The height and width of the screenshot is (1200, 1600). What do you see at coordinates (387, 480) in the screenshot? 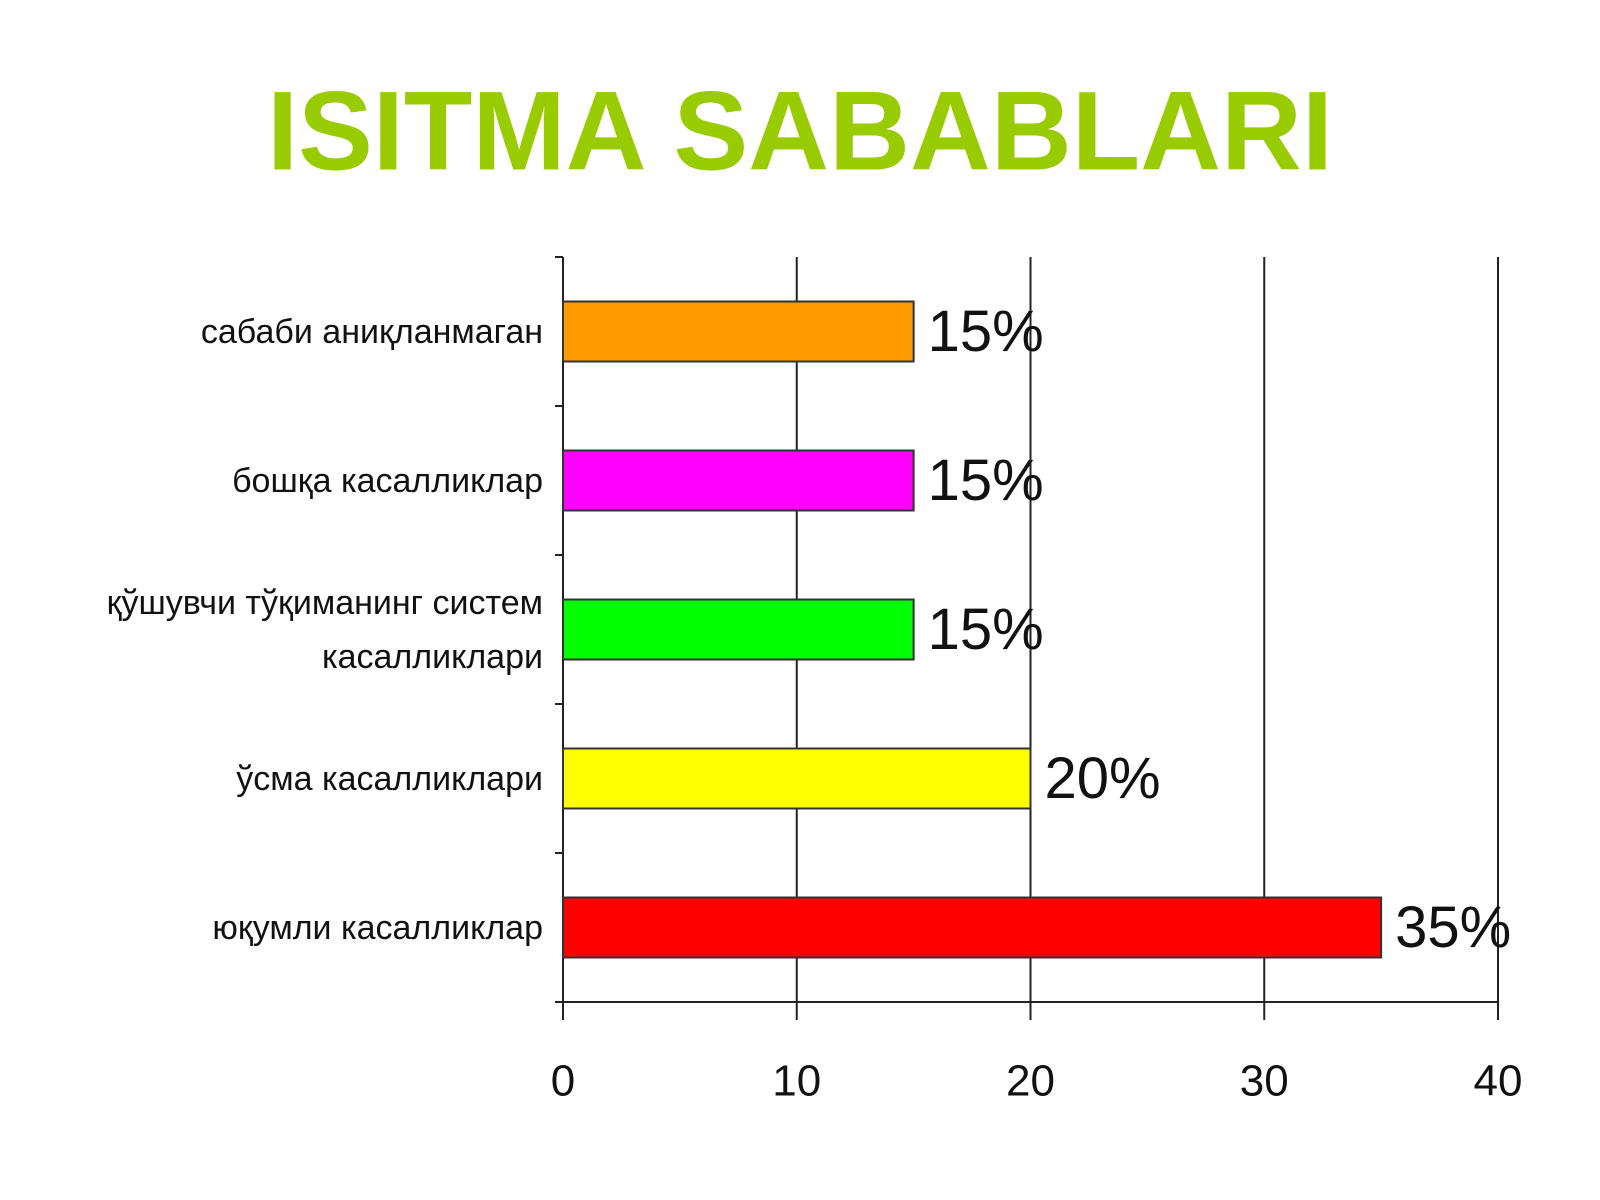
I see `category-label: бошқа касалликлар` at bounding box center [387, 480].